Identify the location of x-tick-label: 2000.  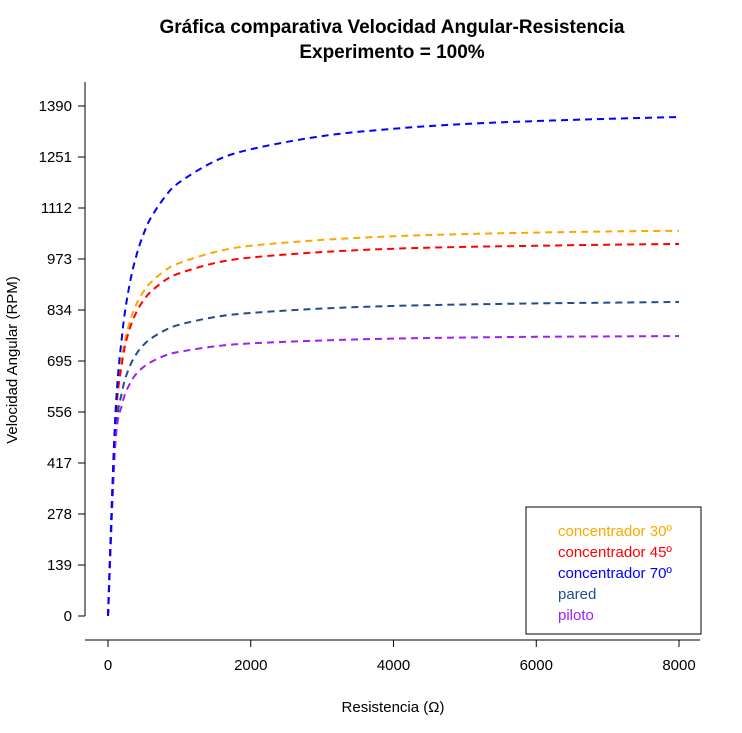
(250, 665).